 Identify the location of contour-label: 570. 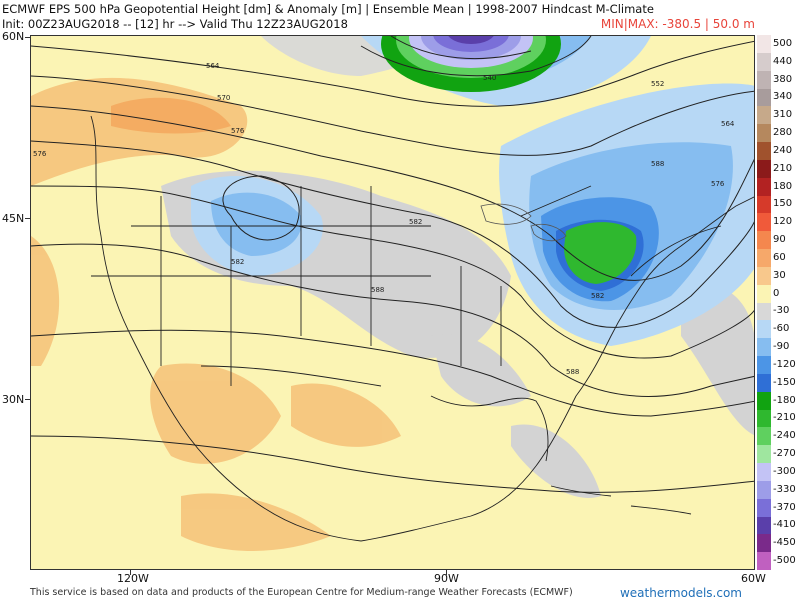
(223, 98).